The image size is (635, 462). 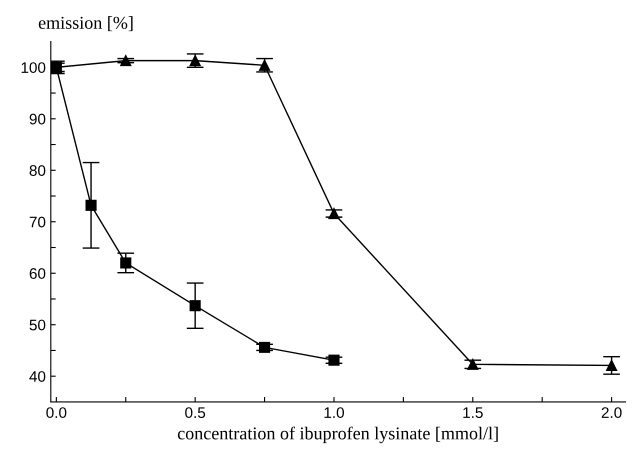 I want to click on x-tick-label: 0.0, so click(x=56, y=412).